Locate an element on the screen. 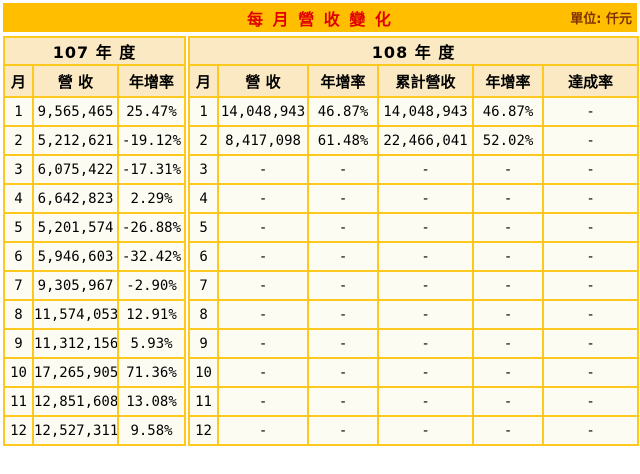 The height and width of the screenshot is (474, 640). cumulative-revenue-108: 22,466,041 is located at coordinates (426, 140).